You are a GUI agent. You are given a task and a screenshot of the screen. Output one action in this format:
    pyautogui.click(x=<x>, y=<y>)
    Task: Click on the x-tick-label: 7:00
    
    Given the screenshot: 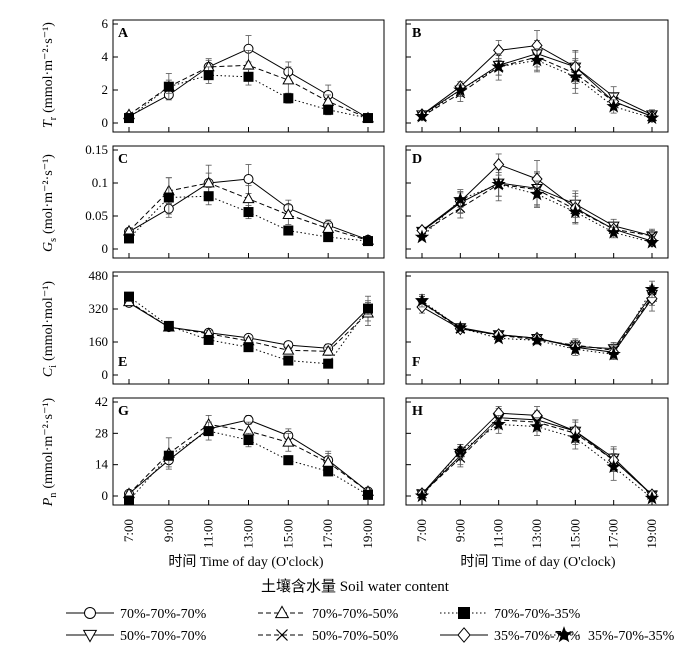 What is the action you would take?
    pyautogui.click(x=421, y=530)
    